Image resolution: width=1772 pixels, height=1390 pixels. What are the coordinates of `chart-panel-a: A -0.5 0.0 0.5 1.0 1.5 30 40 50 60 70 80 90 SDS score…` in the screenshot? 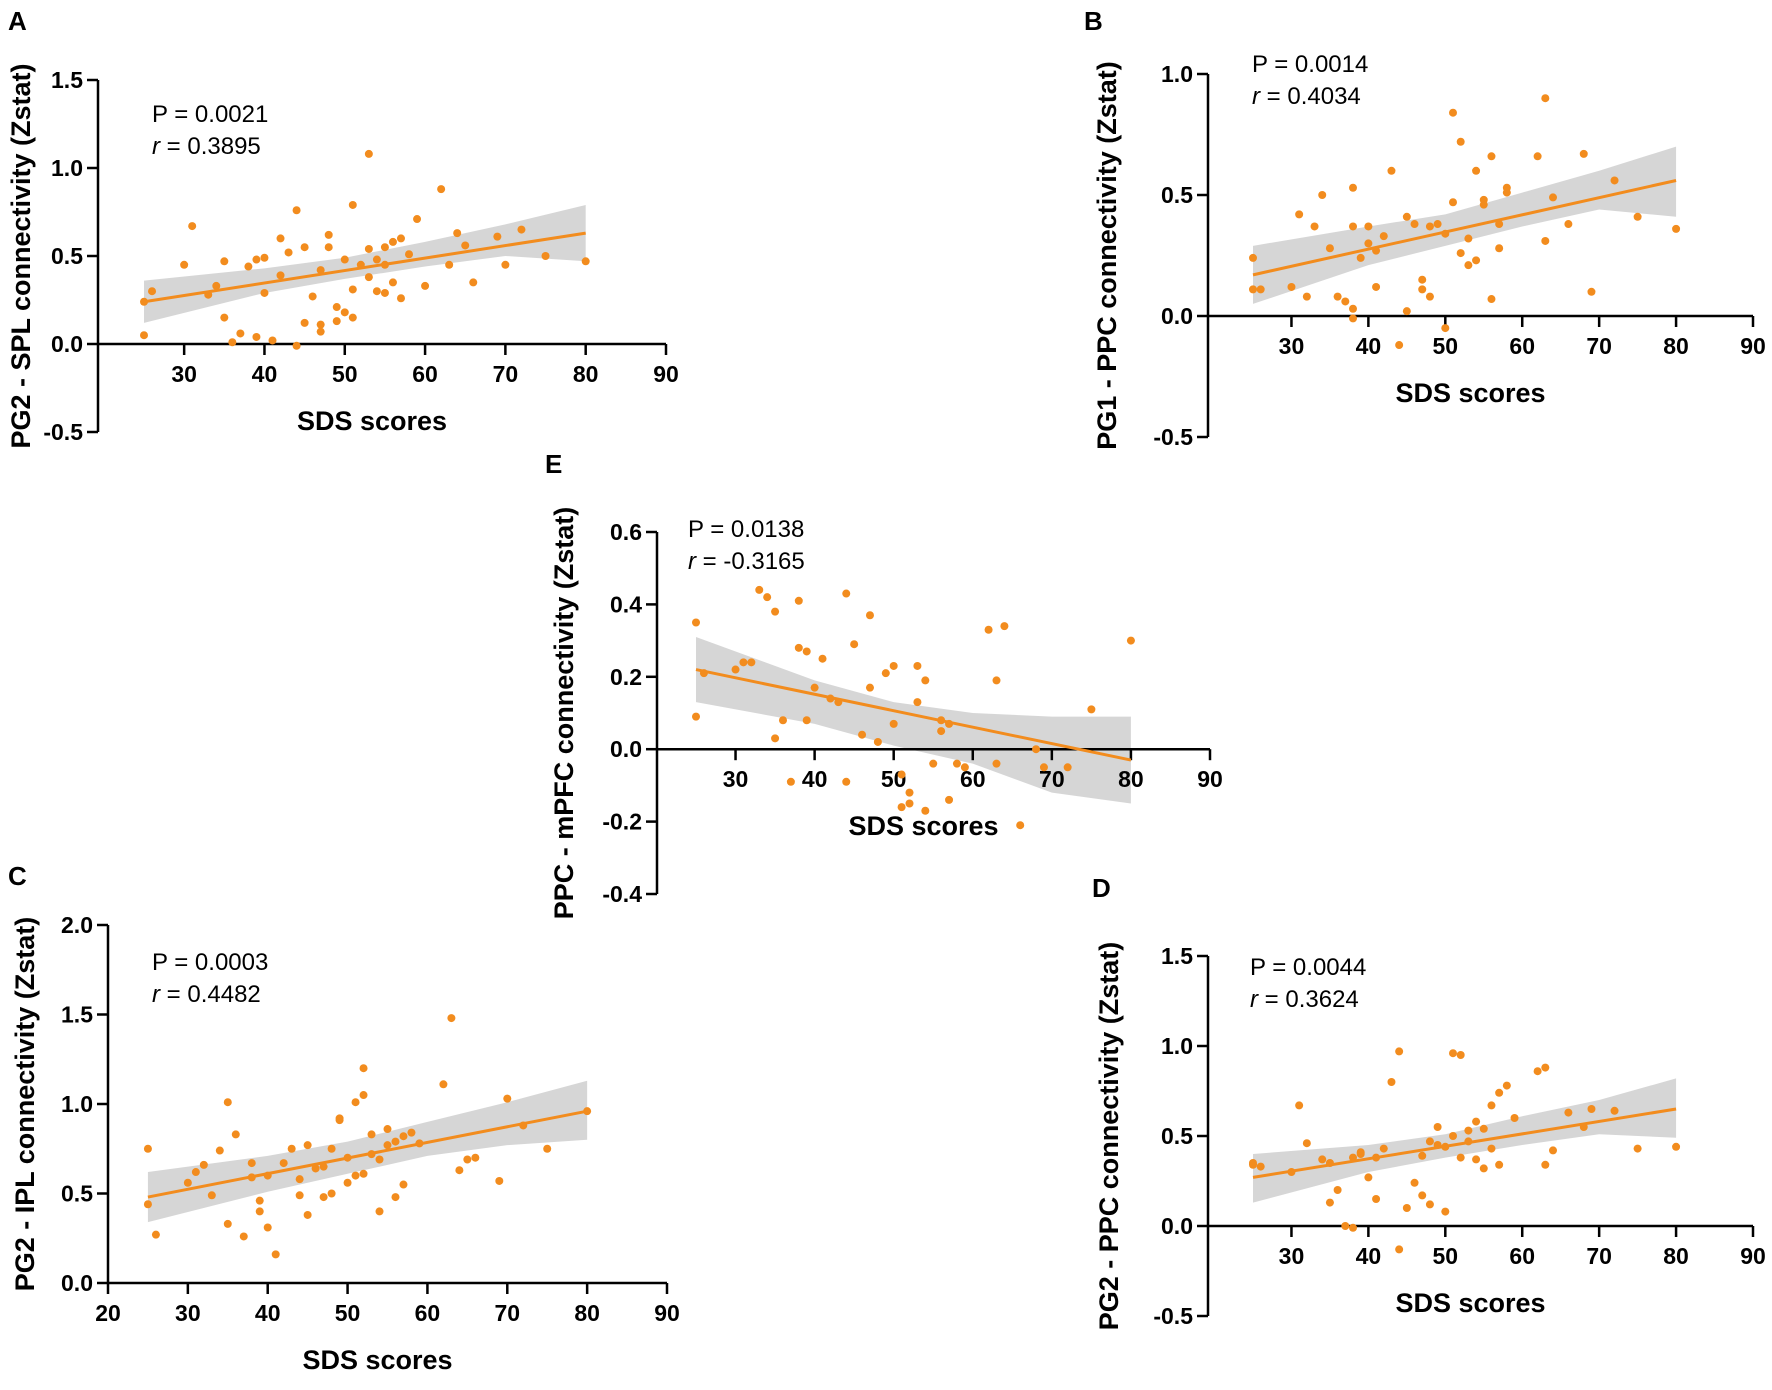 It's located at (342, 227).